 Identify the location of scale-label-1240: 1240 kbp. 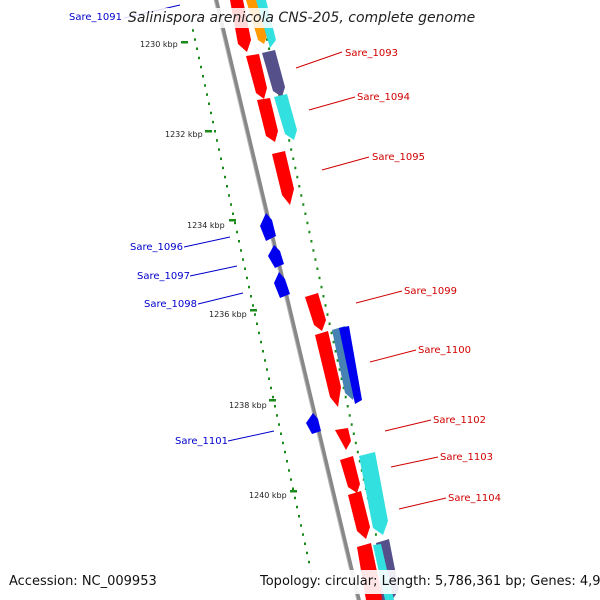
(268, 495).